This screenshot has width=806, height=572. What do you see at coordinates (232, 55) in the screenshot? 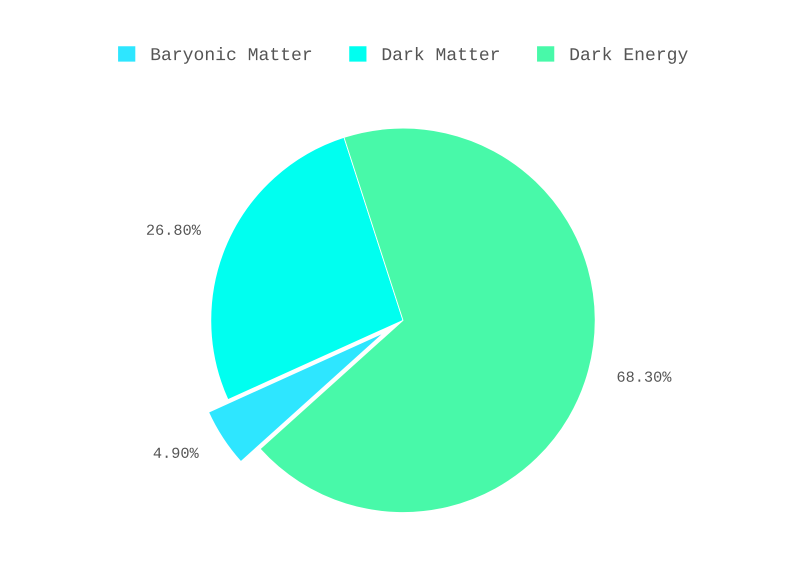
I see `legend-label: Baryonic Matter` at bounding box center [232, 55].